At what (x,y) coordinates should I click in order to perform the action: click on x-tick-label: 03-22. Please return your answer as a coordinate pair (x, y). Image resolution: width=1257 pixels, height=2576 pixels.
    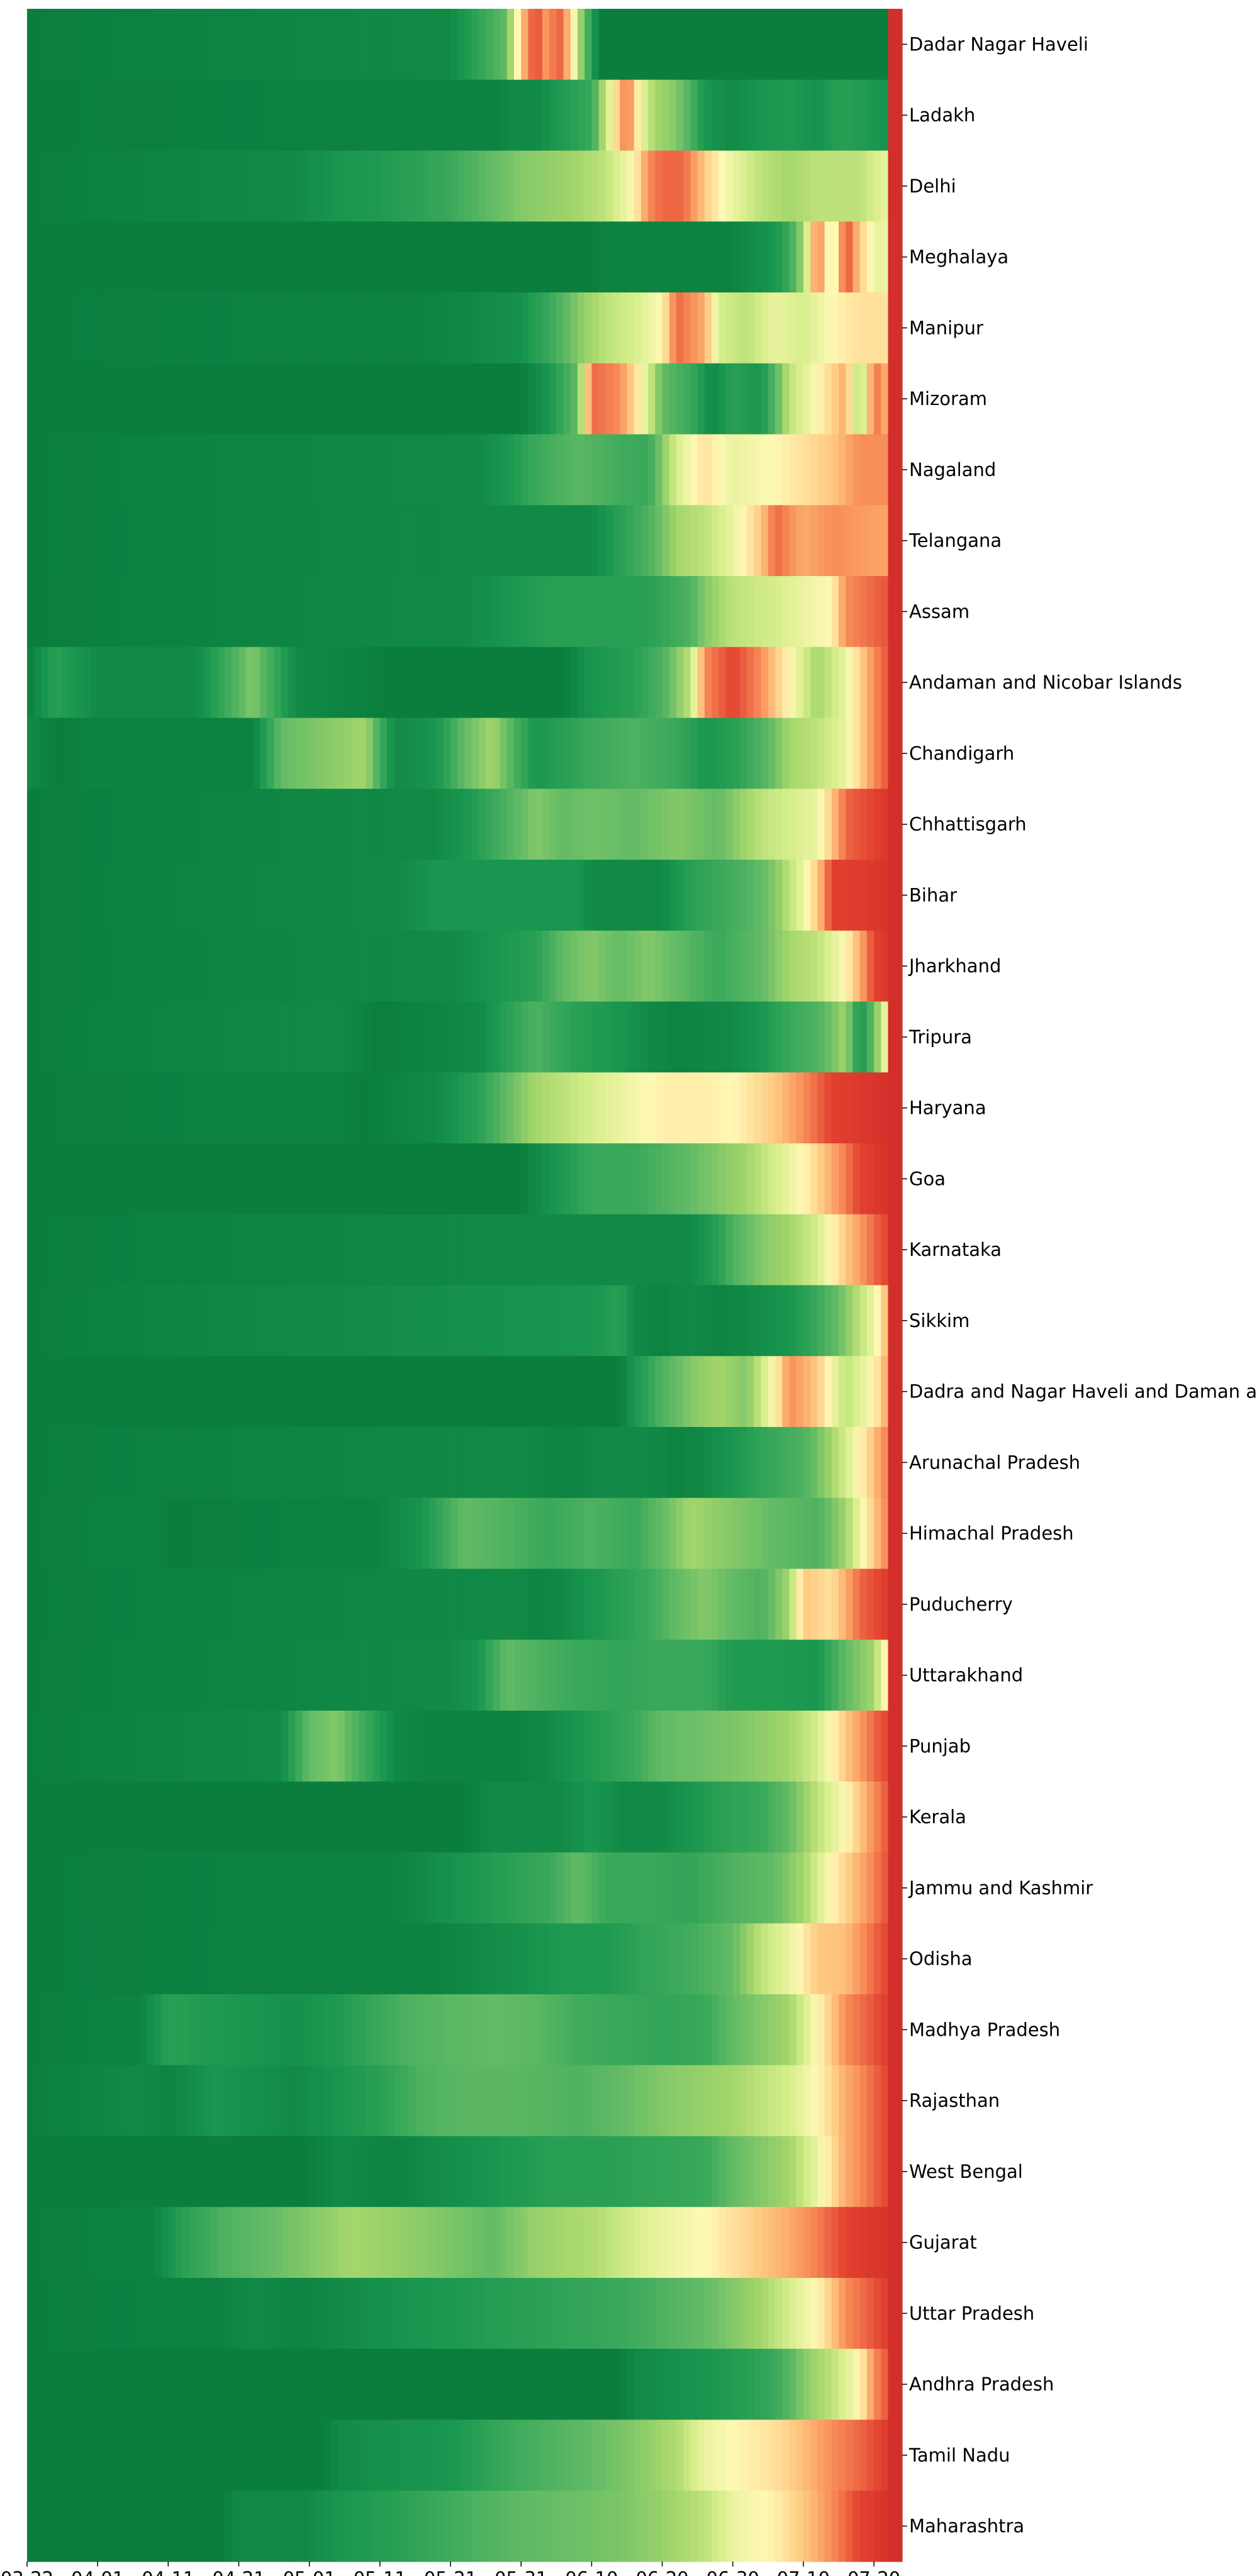
    Looking at the image, I should click on (27, 2572).